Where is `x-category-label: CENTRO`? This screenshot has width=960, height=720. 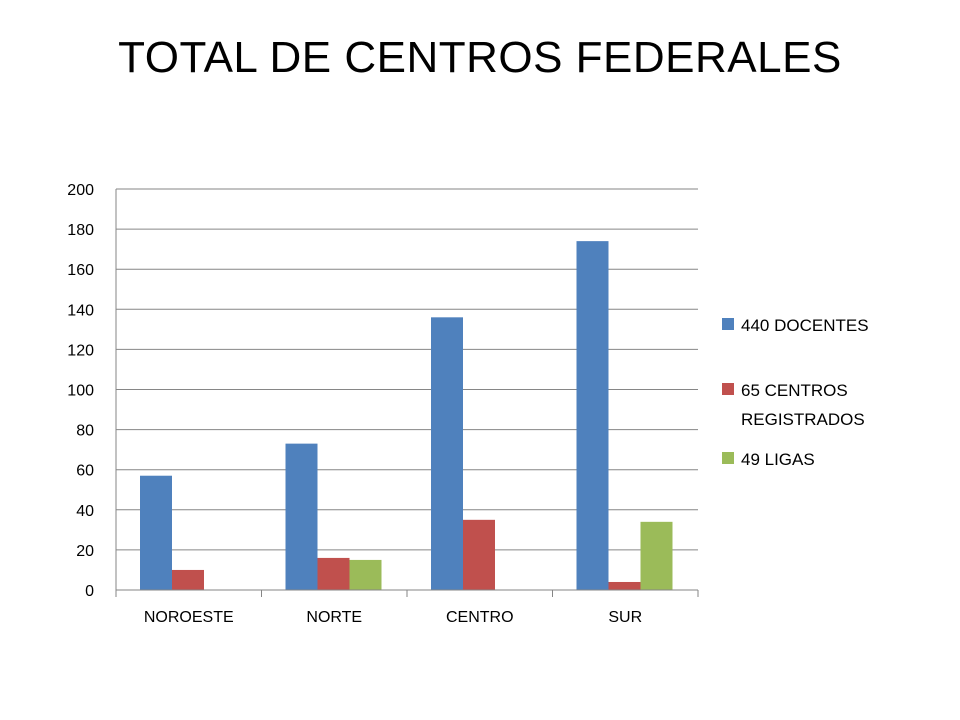 x-category-label: CENTRO is located at coordinates (480, 617).